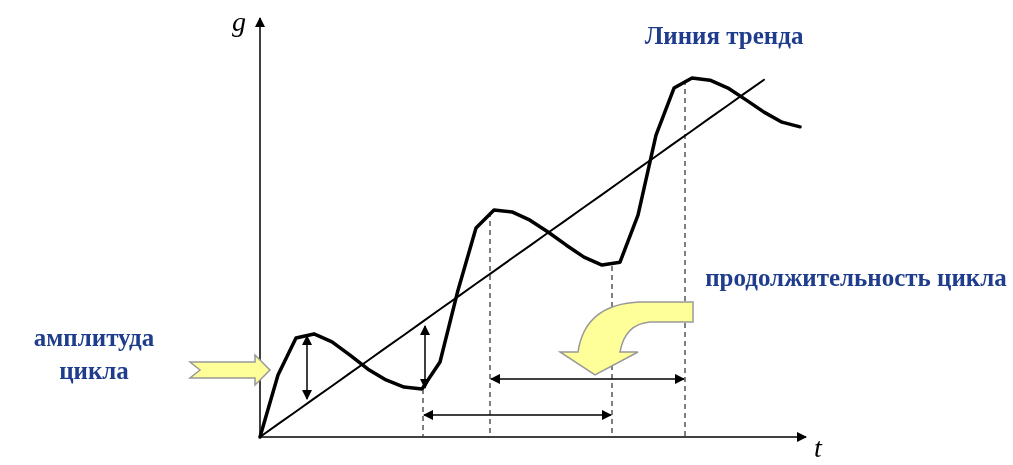 Image resolution: width=1013 pixels, height=465 pixels. I want to click on x-axis-title: t, so click(818, 448).